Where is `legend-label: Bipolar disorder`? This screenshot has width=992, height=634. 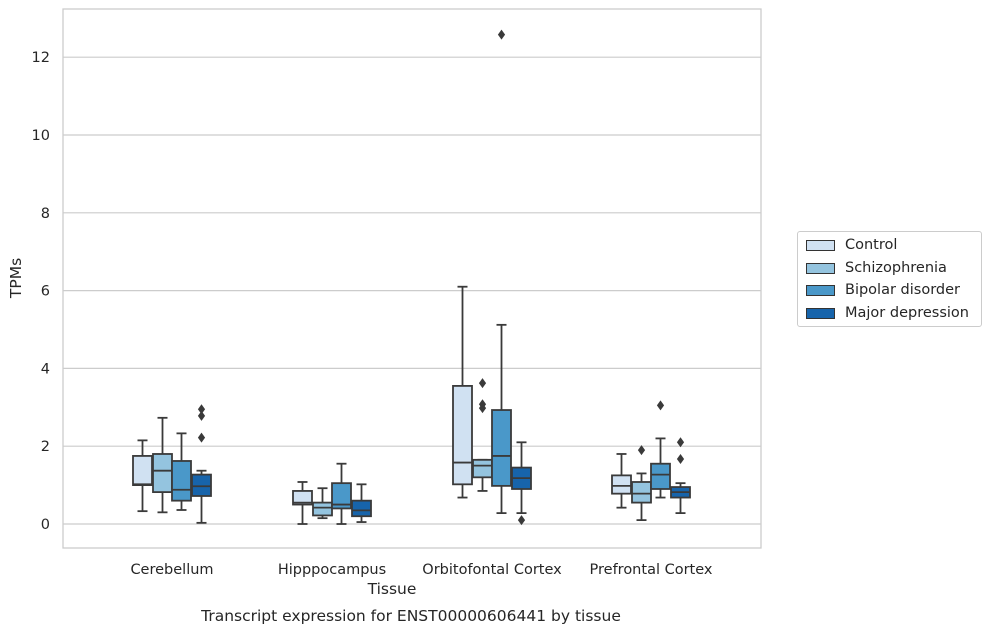
legend-label: Bipolar disorder is located at coordinates (902, 290).